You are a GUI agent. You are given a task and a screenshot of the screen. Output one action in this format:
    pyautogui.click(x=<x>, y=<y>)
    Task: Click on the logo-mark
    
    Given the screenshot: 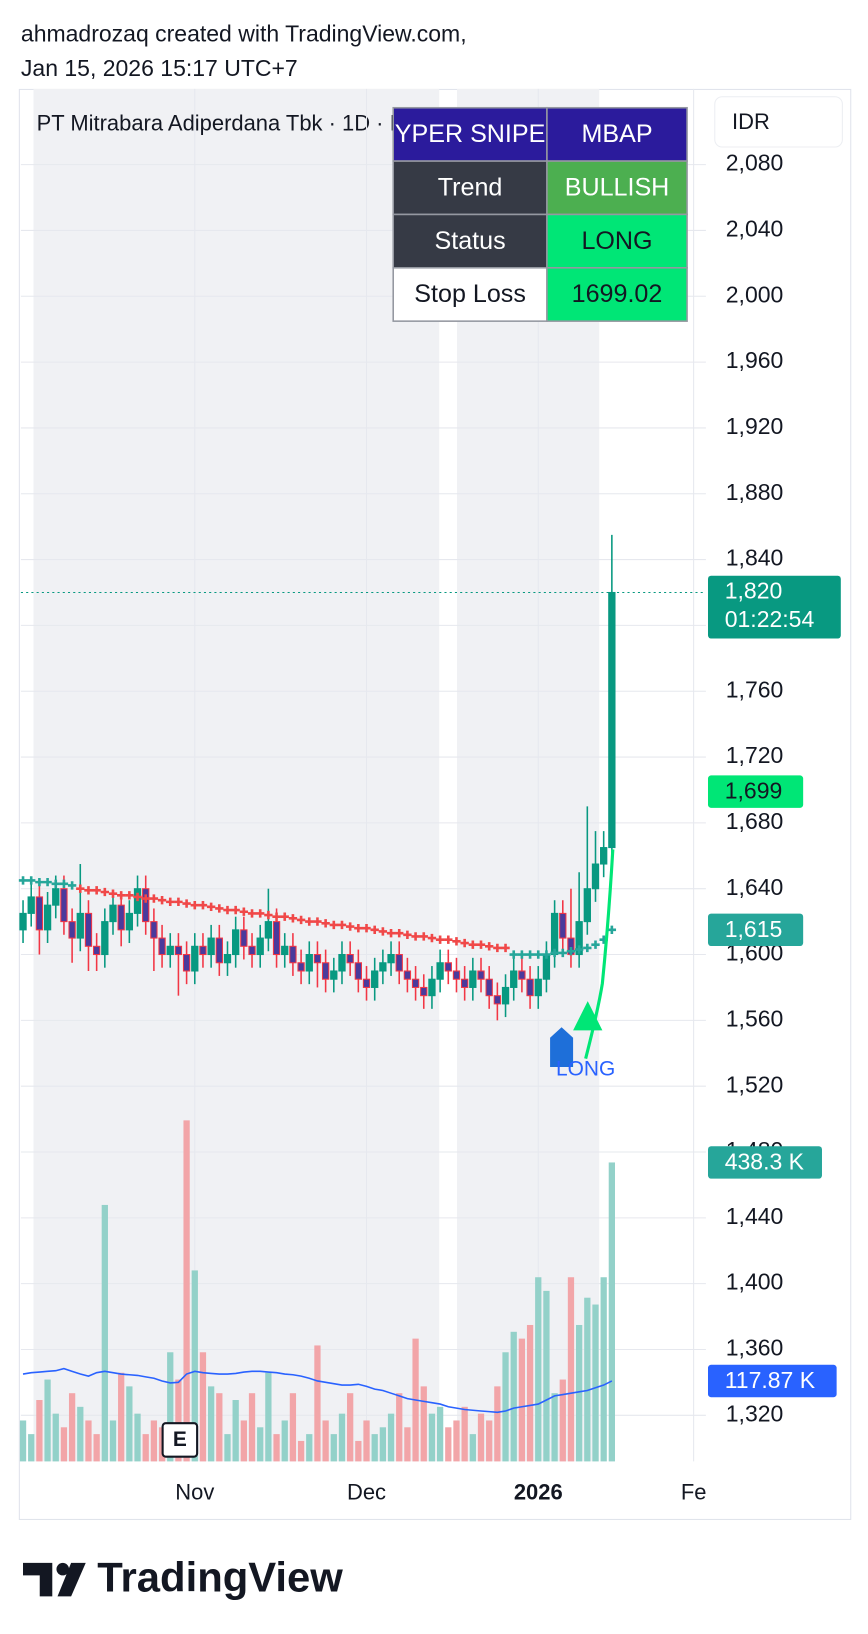 What is the action you would take?
    pyautogui.click(x=71, y=1579)
    